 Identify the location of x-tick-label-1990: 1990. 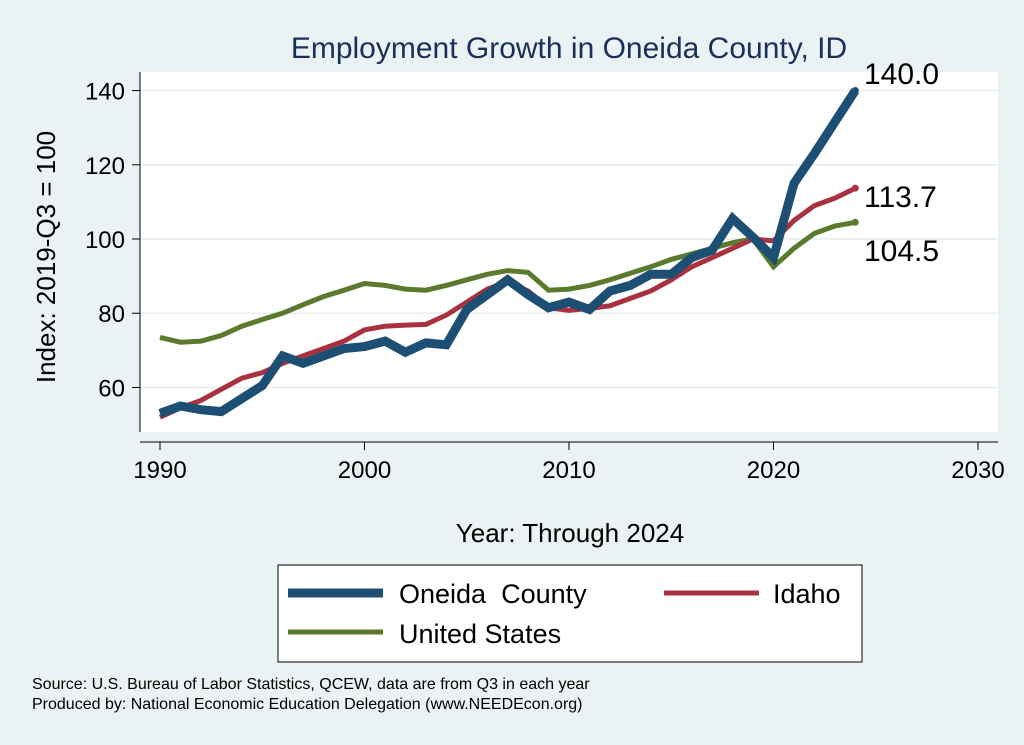
(159, 470).